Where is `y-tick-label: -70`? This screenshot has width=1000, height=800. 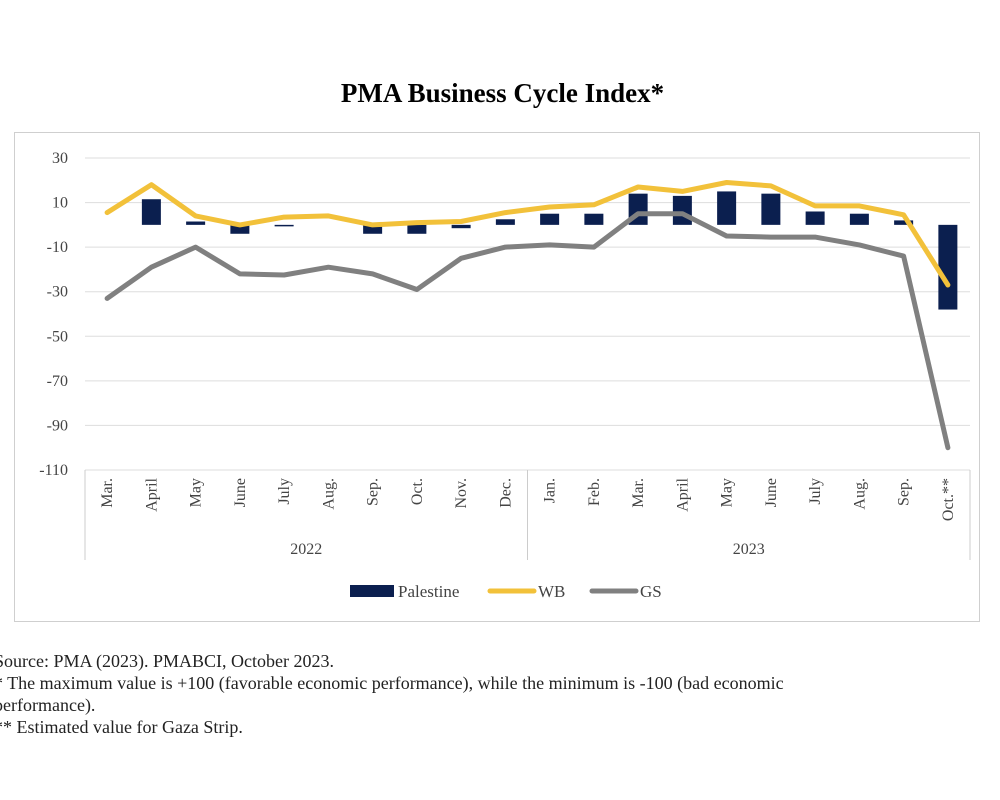
y-tick-label: -70 is located at coordinates (57, 381).